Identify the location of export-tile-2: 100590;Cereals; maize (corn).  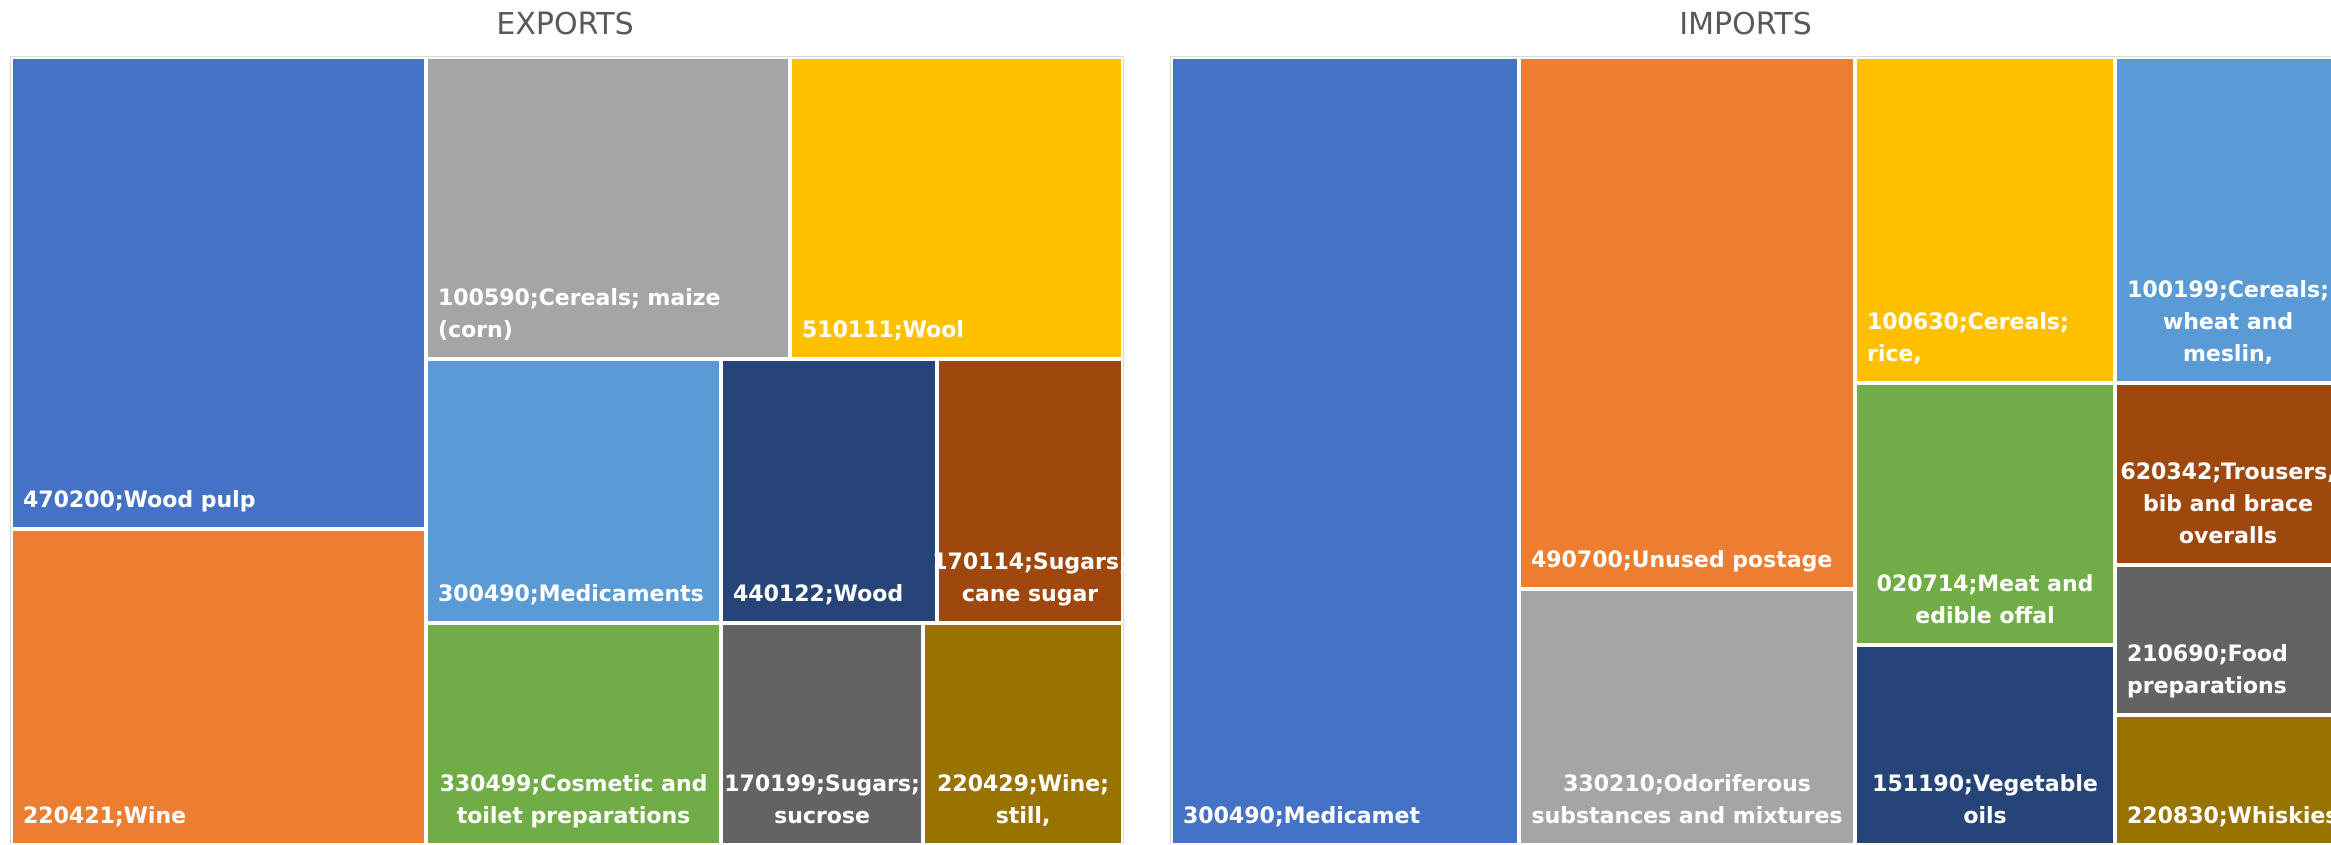
(608, 208).